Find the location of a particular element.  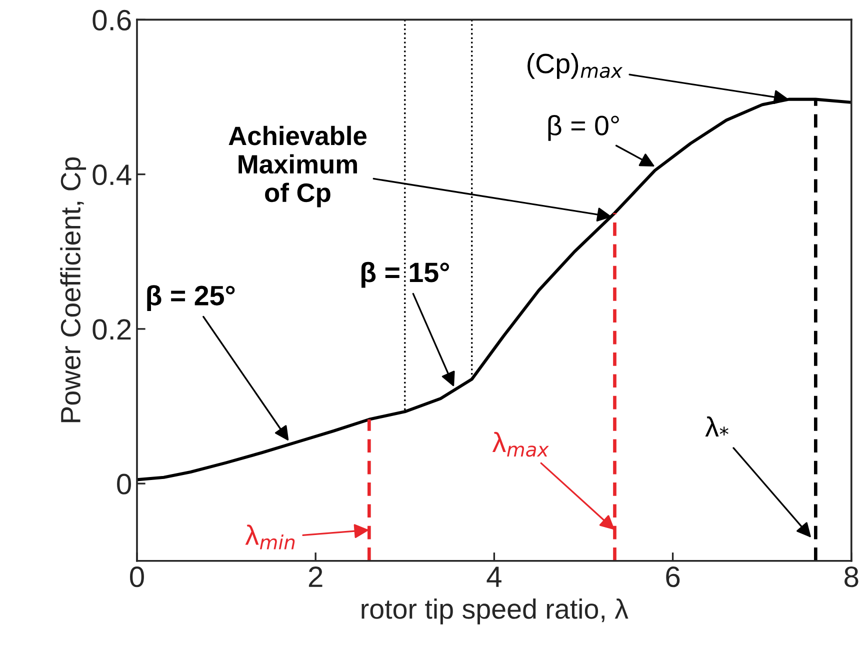

y-tick-label: 0.4 is located at coordinates (112, 175).